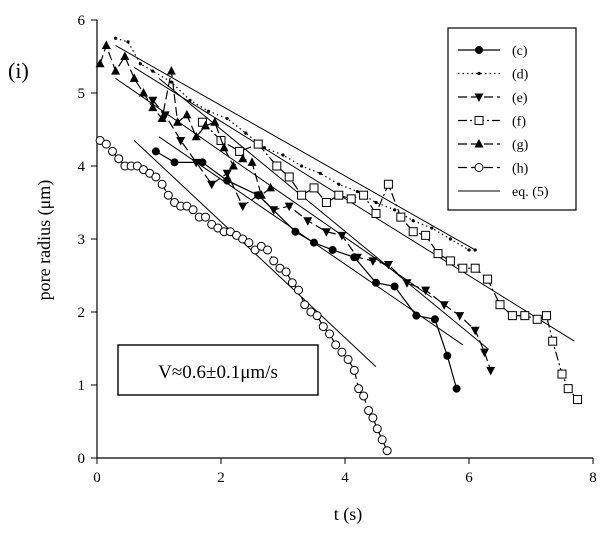 This screenshot has height=533, width=605. Describe the element at coordinates (82, 167) in the screenshot. I see `y-tick-label: 4` at that location.